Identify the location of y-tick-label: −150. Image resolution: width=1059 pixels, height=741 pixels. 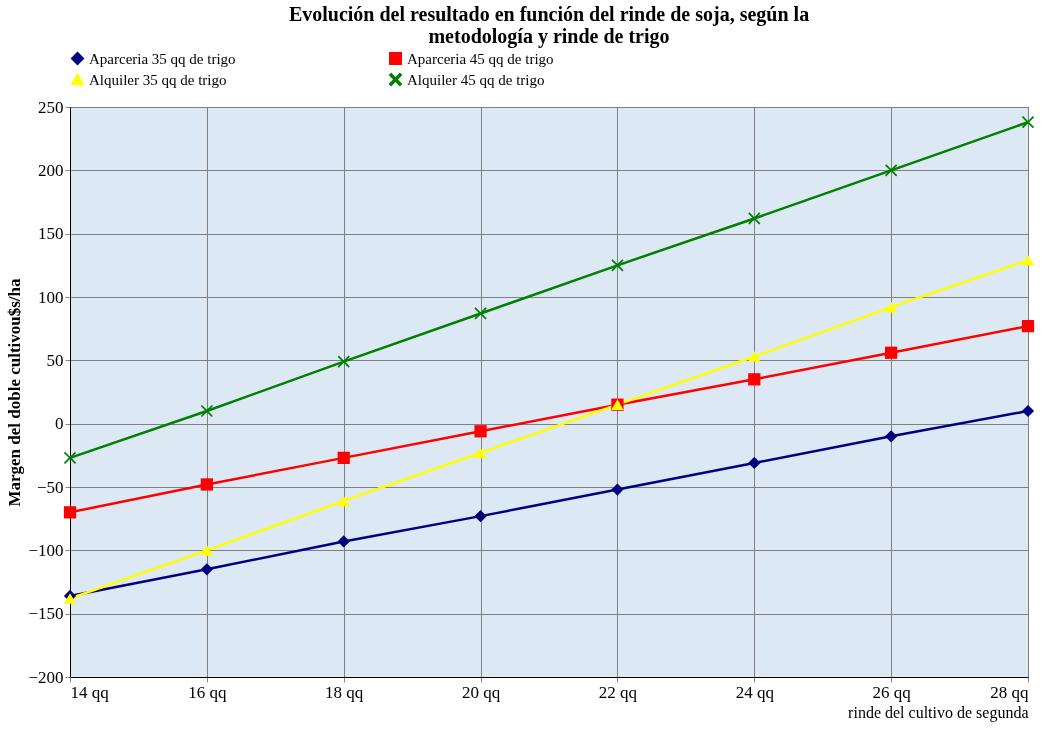
(46, 614).